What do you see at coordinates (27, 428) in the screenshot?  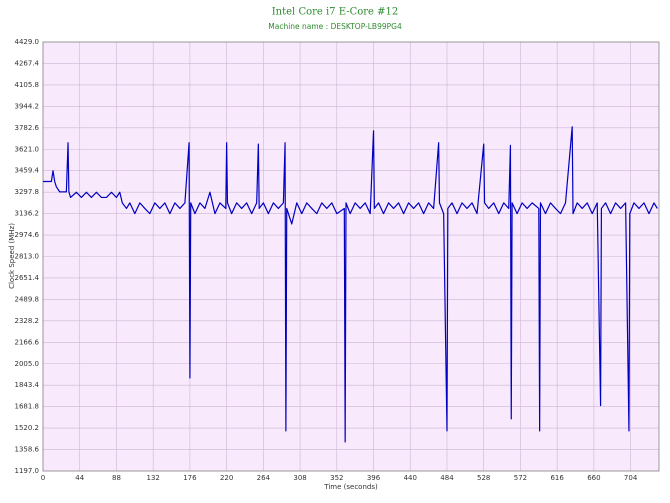 I see `y-tick-label: 1520.2` at bounding box center [27, 428].